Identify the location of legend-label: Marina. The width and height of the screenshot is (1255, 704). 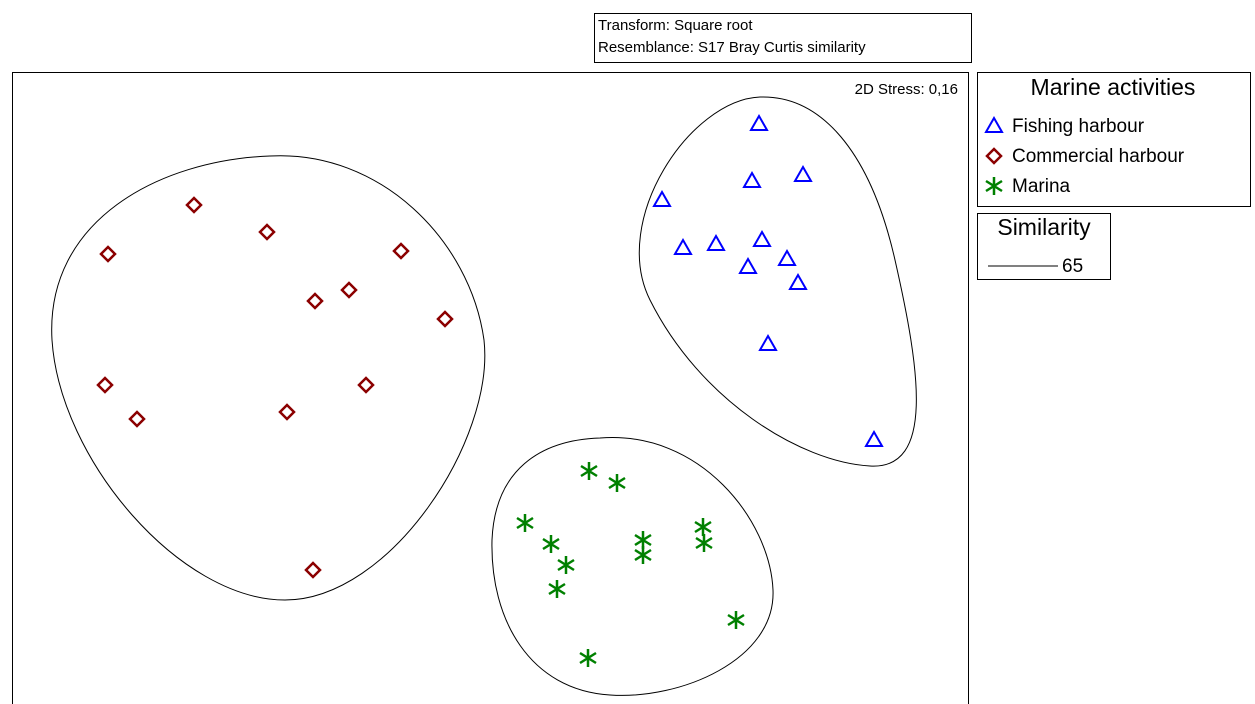
(1041, 186).